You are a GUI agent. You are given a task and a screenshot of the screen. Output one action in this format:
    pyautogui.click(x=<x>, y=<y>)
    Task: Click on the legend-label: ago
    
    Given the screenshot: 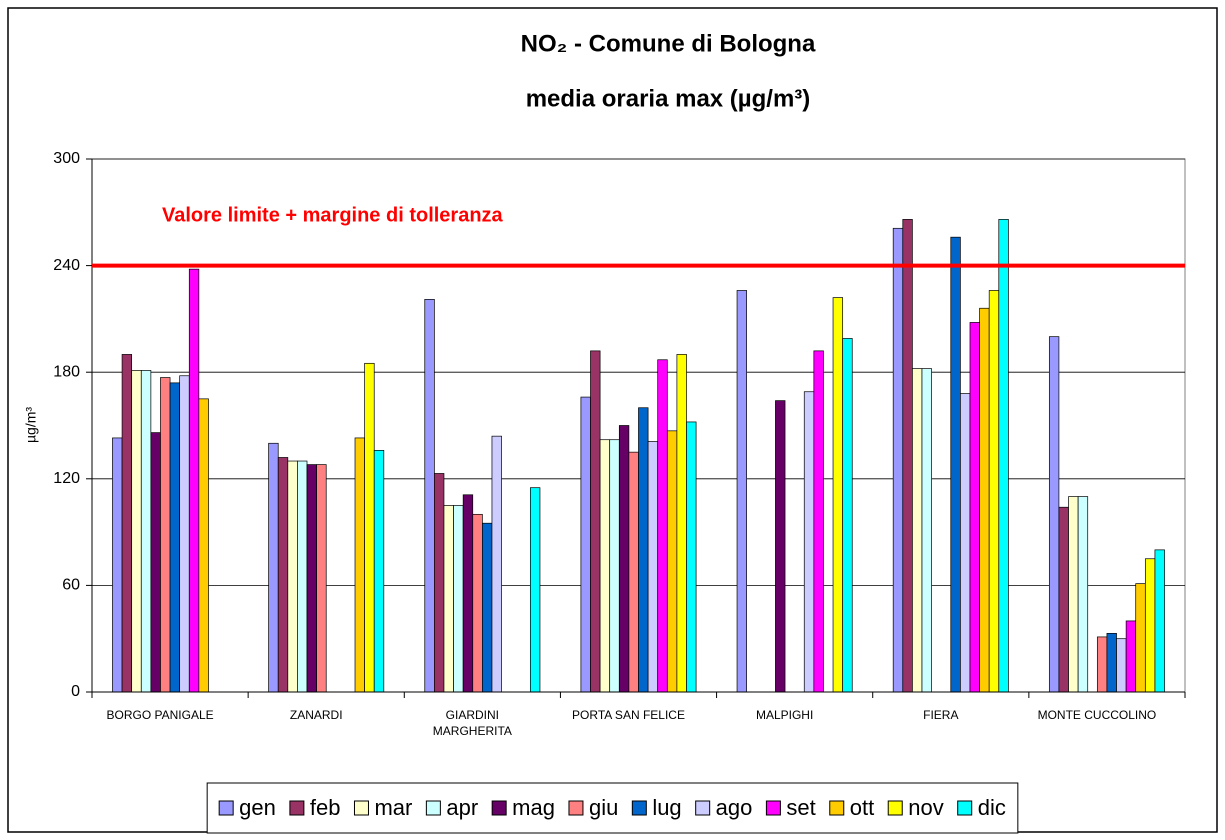 What is the action you would take?
    pyautogui.click(x=734, y=807)
    